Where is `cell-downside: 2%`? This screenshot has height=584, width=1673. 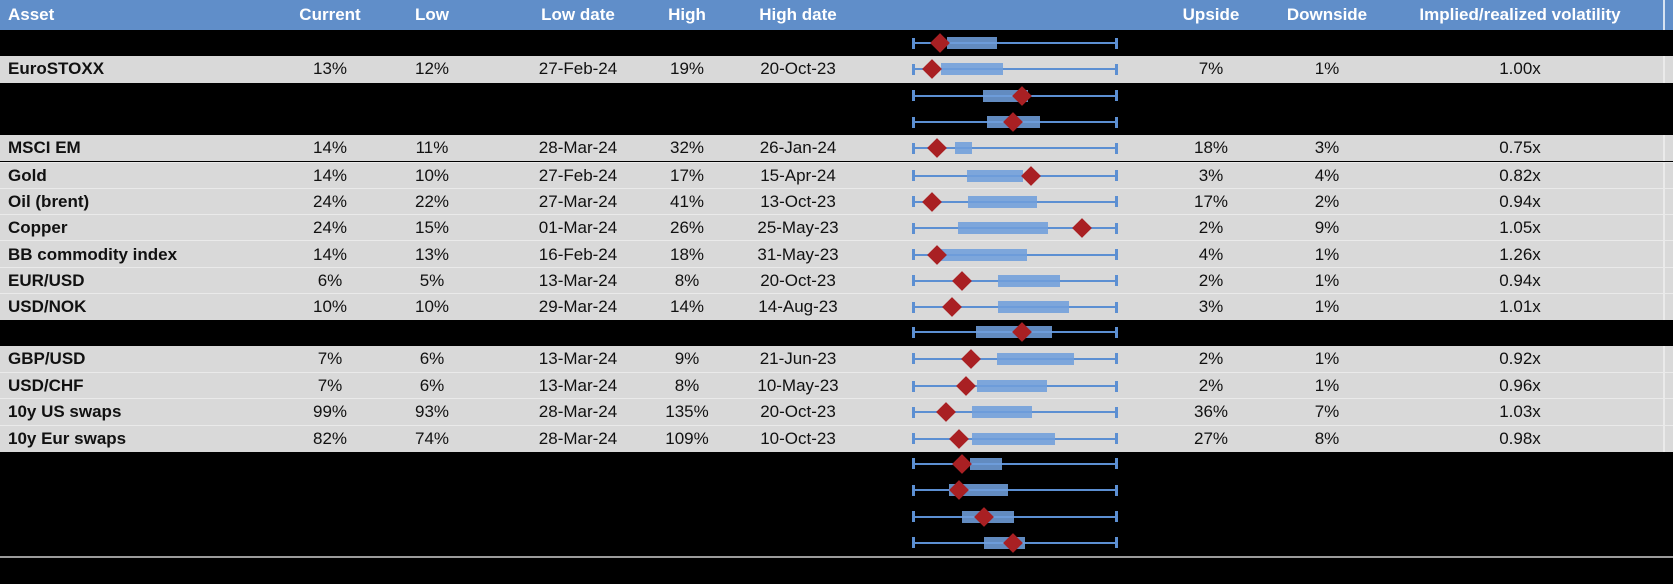 cell-downside: 2% is located at coordinates (1327, 201).